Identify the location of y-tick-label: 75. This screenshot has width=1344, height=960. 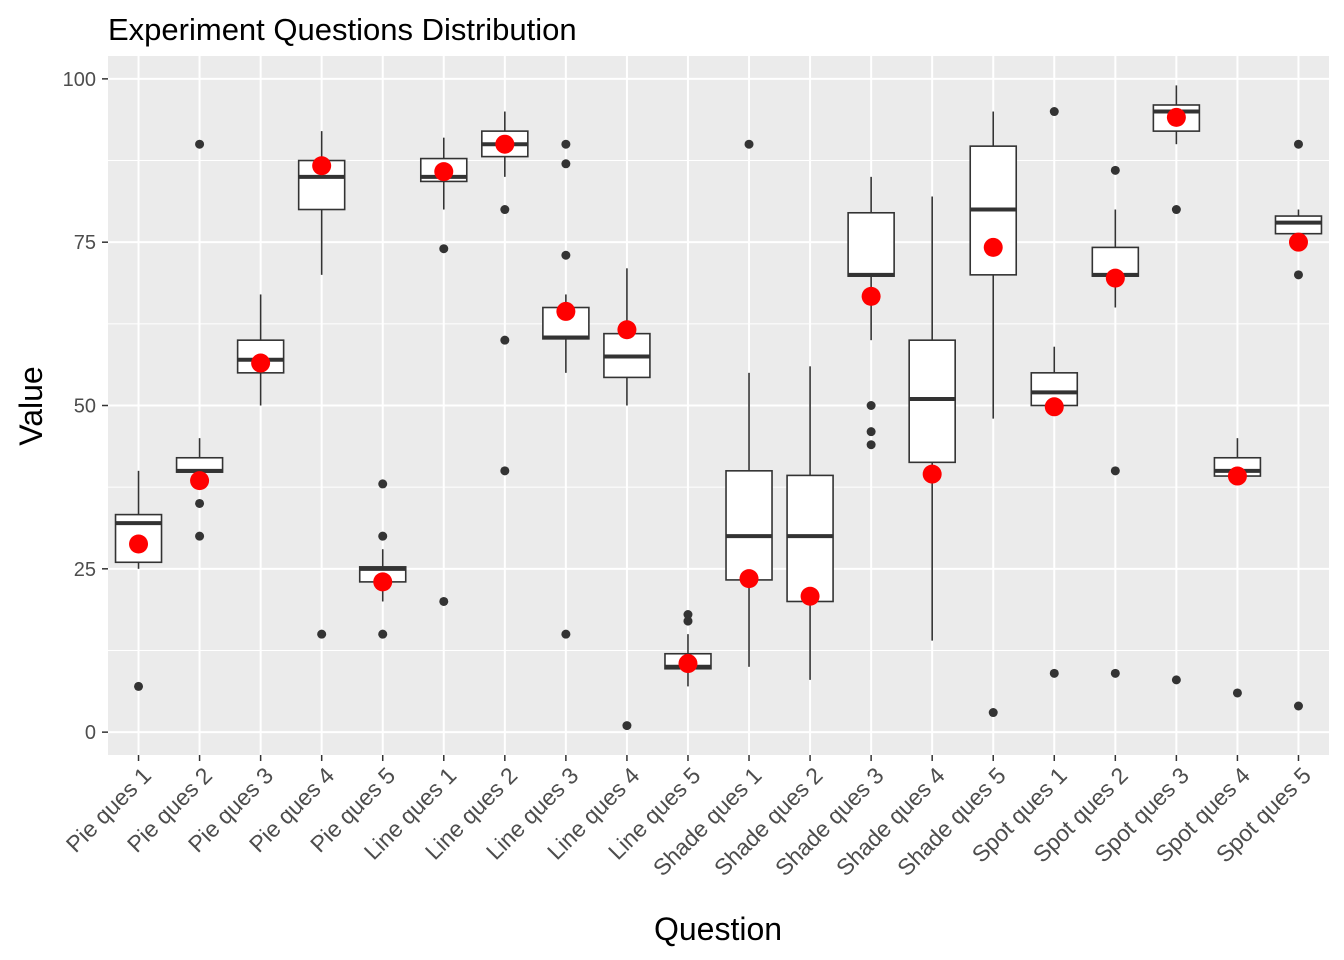
(85, 243).